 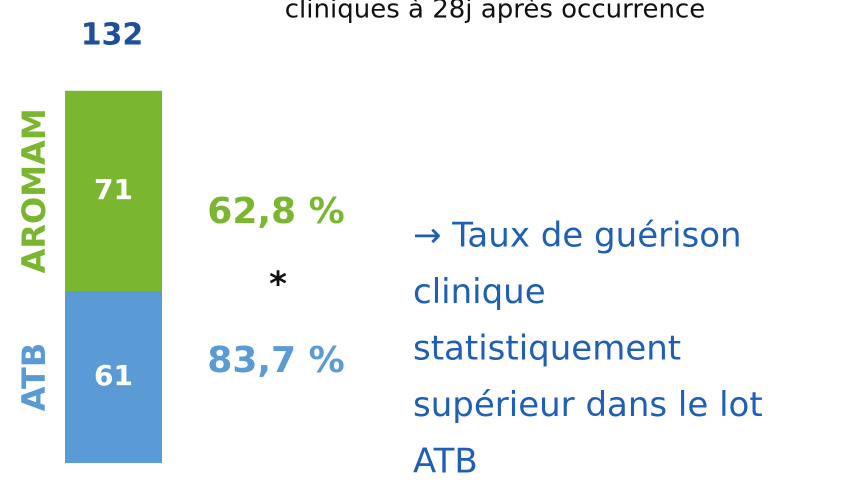 I want to click on conclusion-line: supérieur dans le lot, so click(x=588, y=405).